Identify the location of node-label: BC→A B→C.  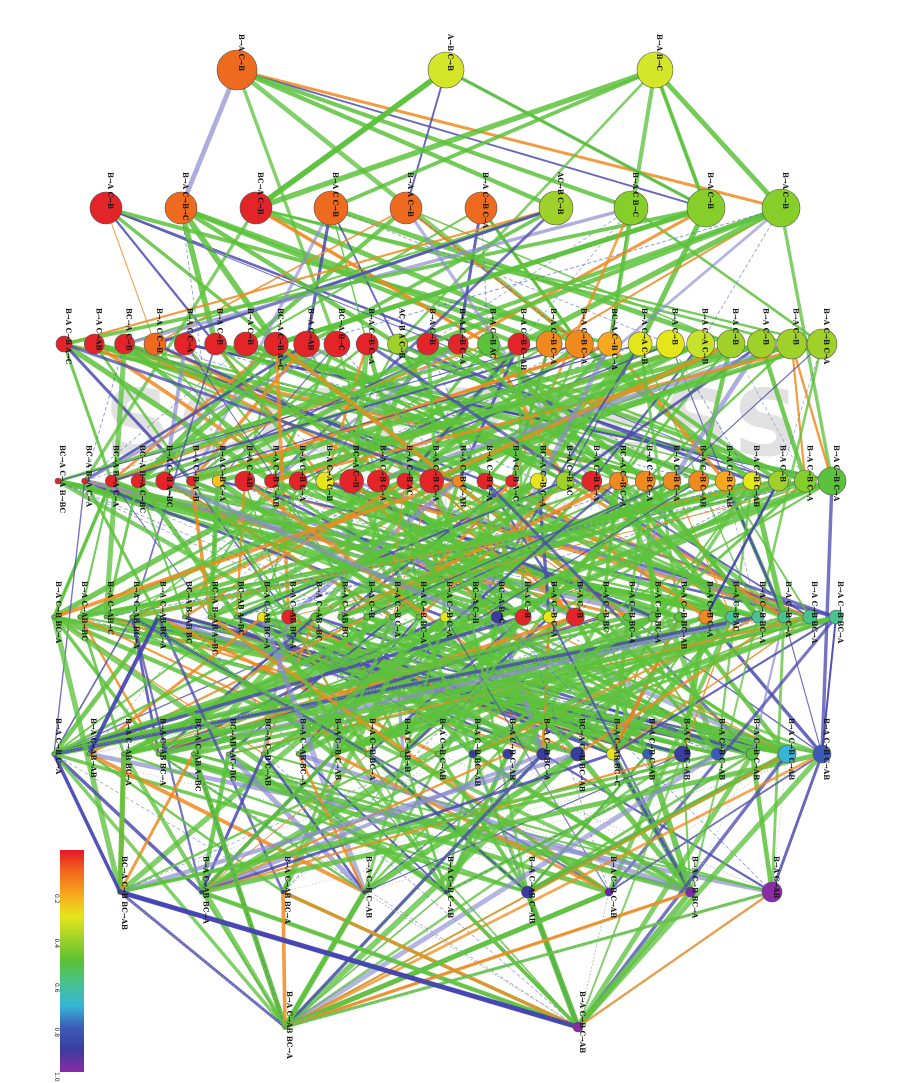
(501, 602).